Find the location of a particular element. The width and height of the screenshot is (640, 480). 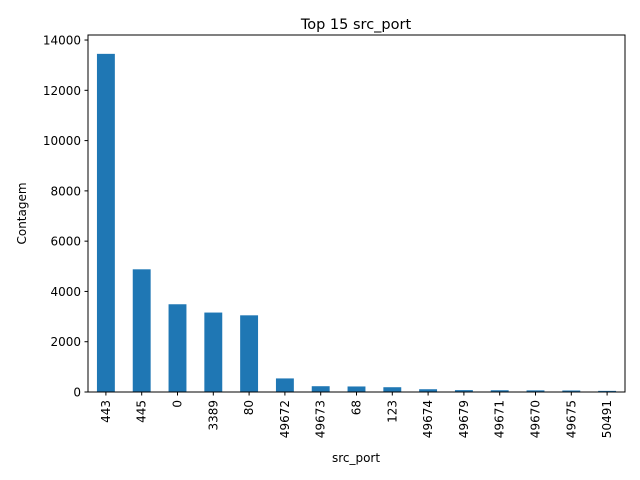

x-tick-label: 445 is located at coordinates (142, 411).